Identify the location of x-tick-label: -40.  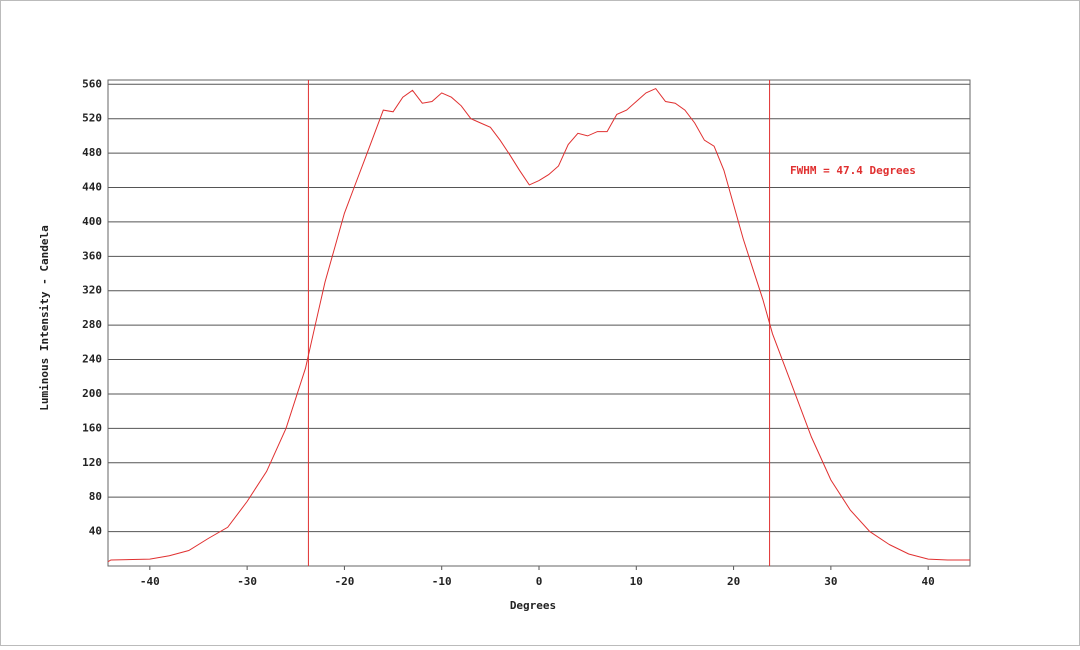
(150, 581).